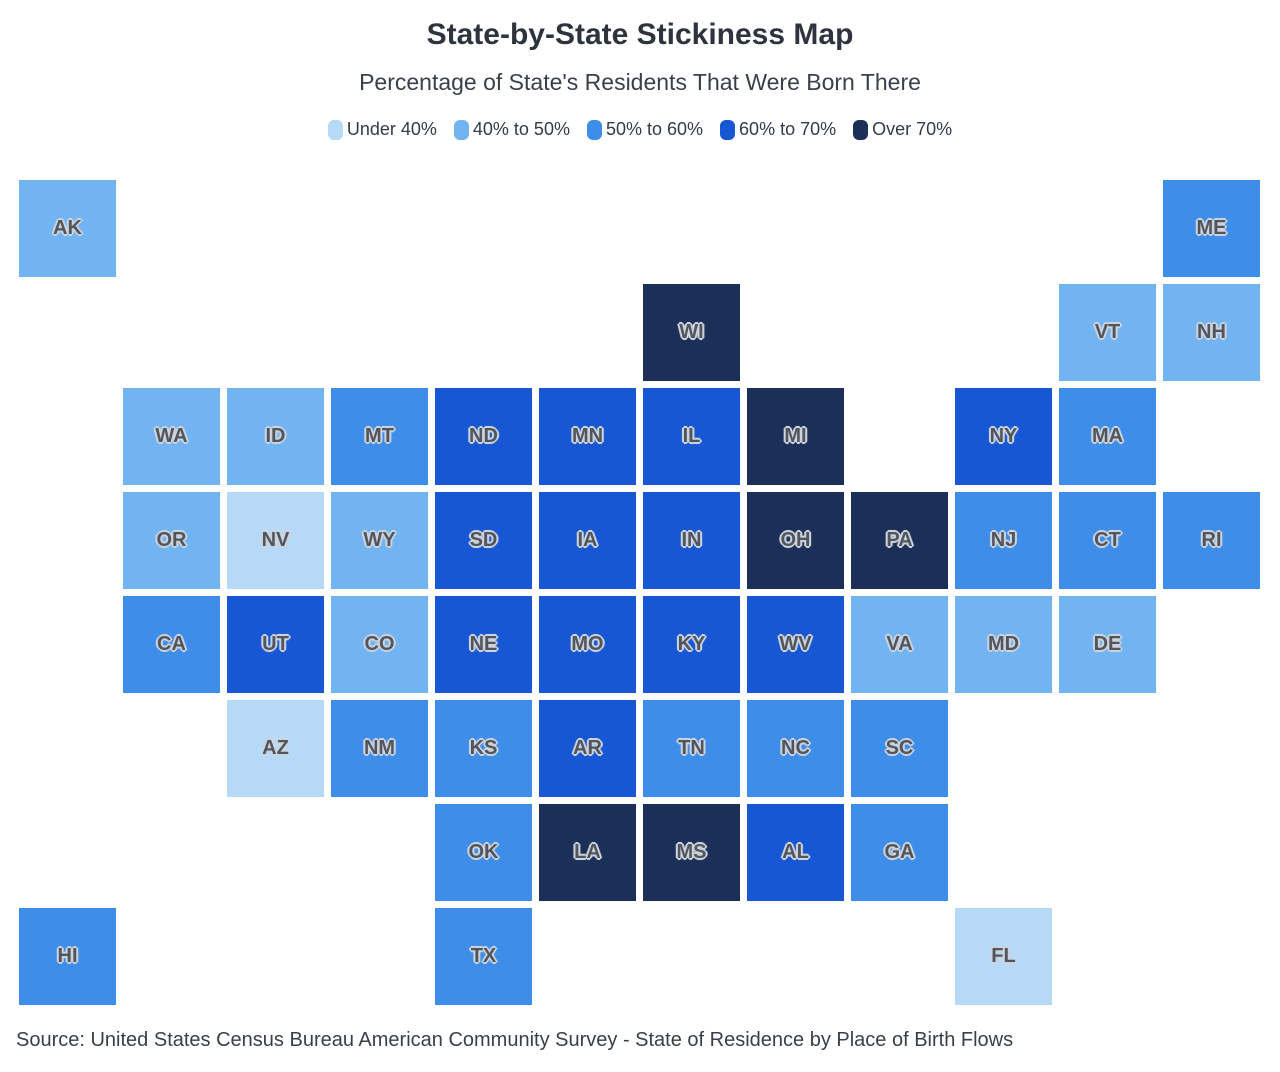 This screenshot has height=1072, width=1280. What do you see at coordinates (795, 852) in the screenshot?
I see `state-tile-AL: AL` at bounding box center [795, 852].